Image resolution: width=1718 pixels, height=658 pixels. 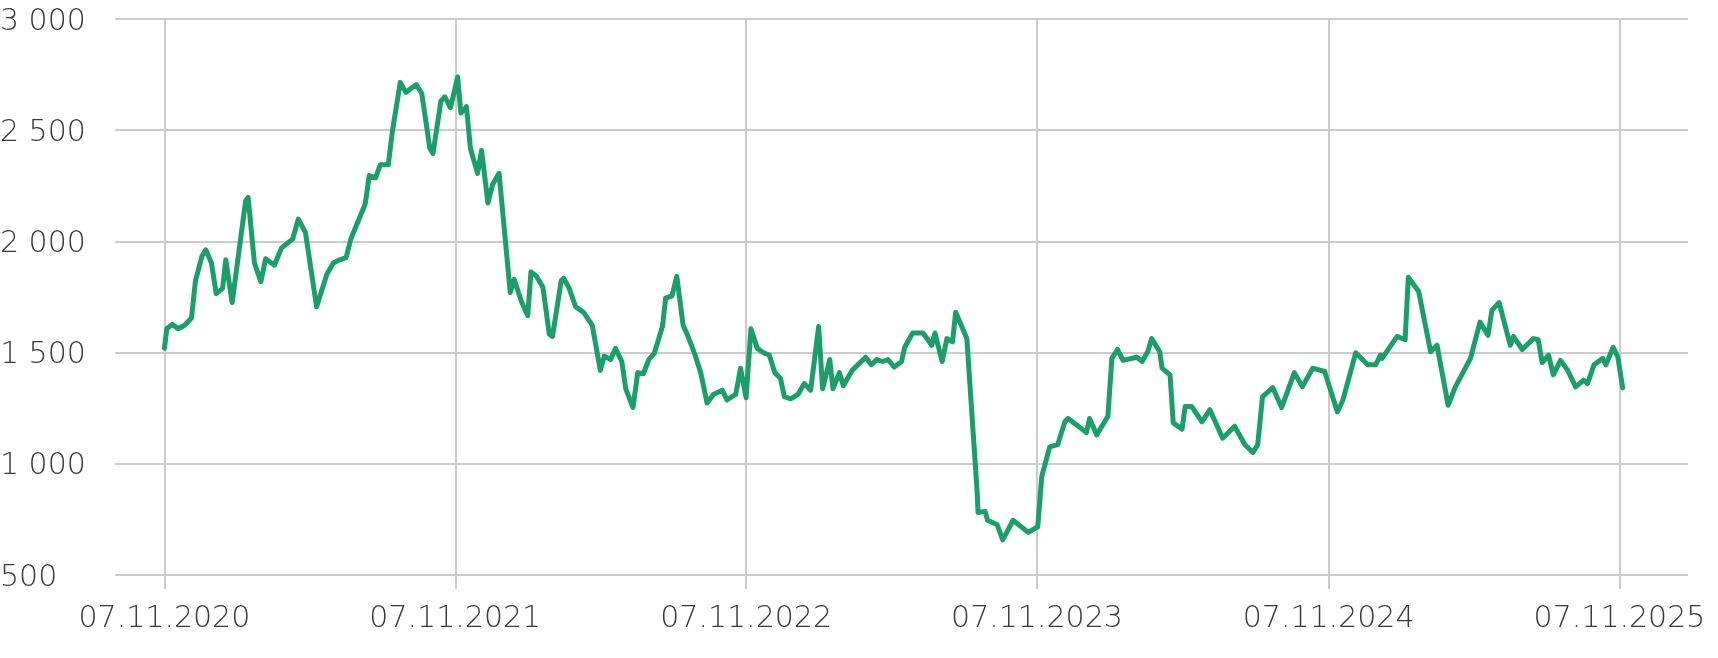 What do you see at coordinates (164, 616) in the screenshot?
I see `x-tick-label: 07.11.2020` at bounding box center [164, 616].